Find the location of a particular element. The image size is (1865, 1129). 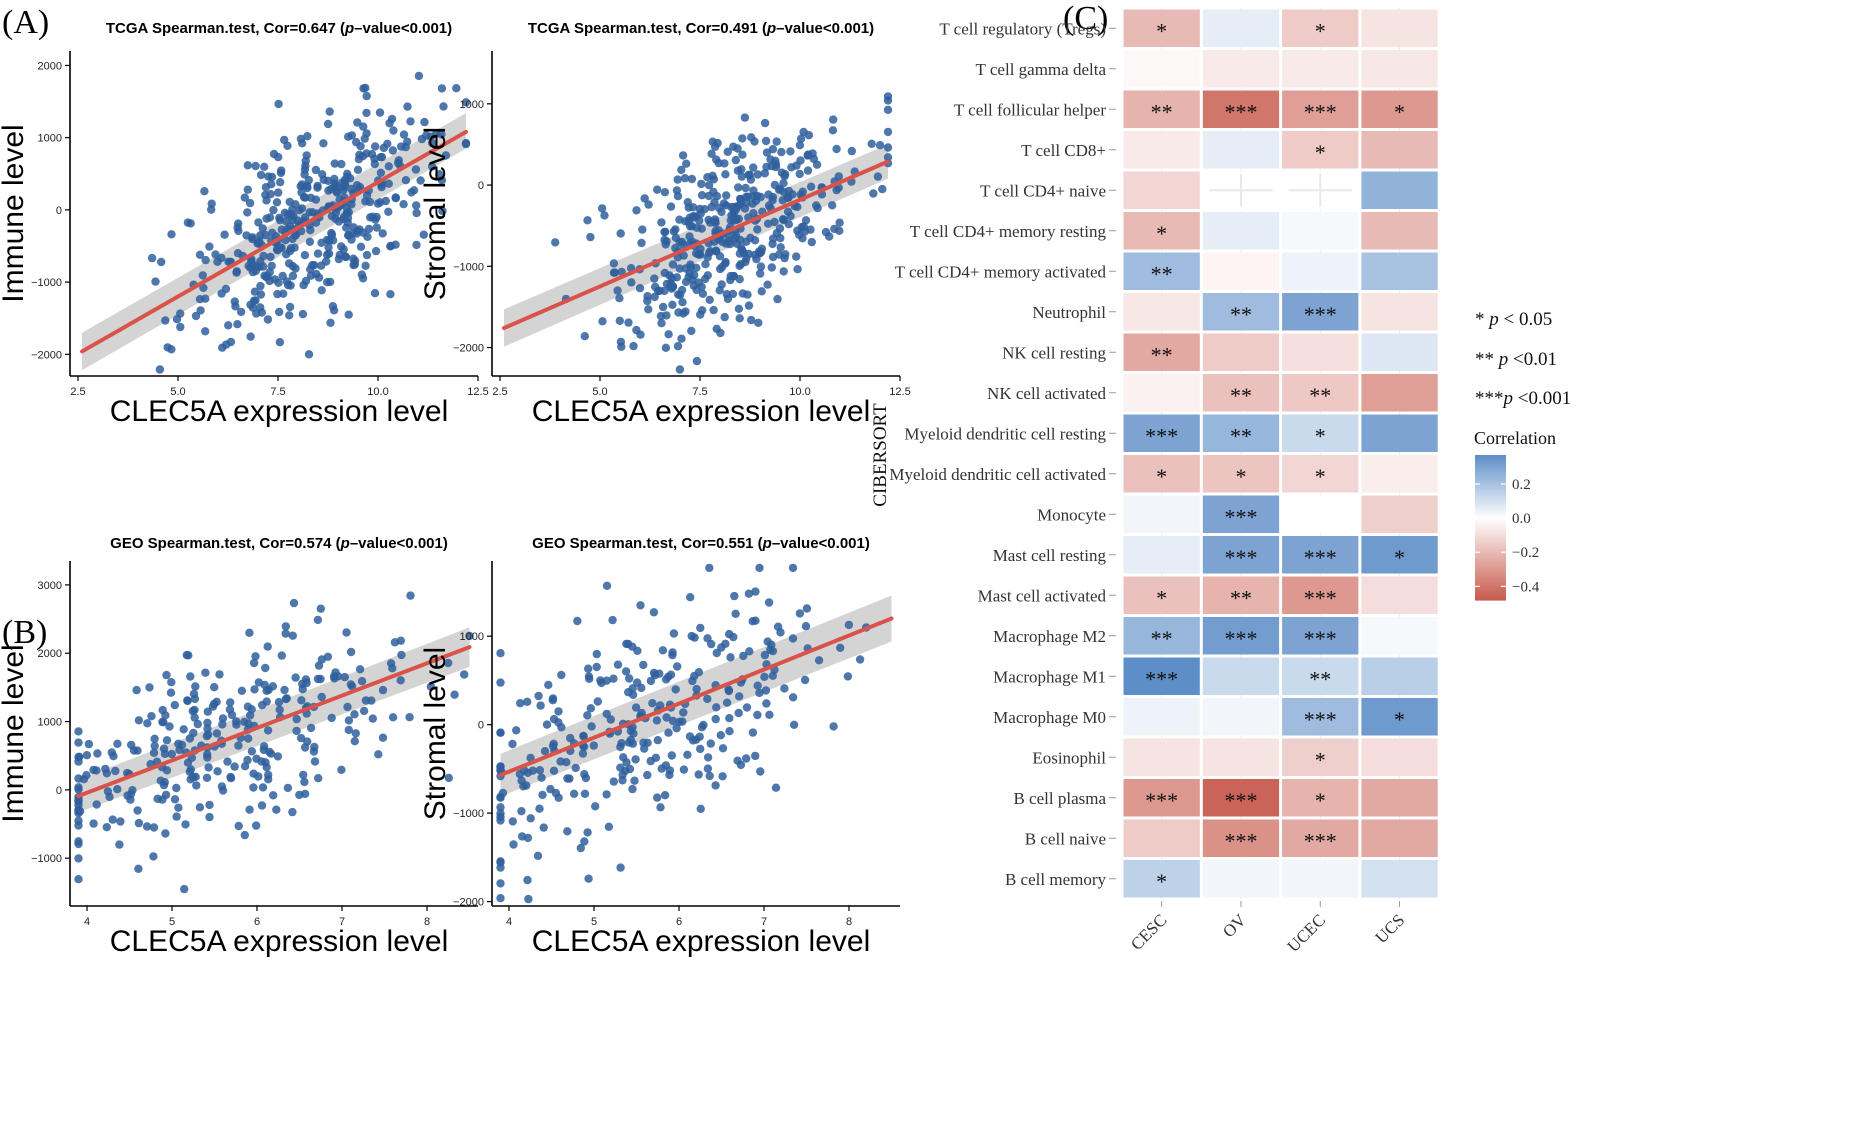

significance-stars: * is located at coordinates (1320, 759).